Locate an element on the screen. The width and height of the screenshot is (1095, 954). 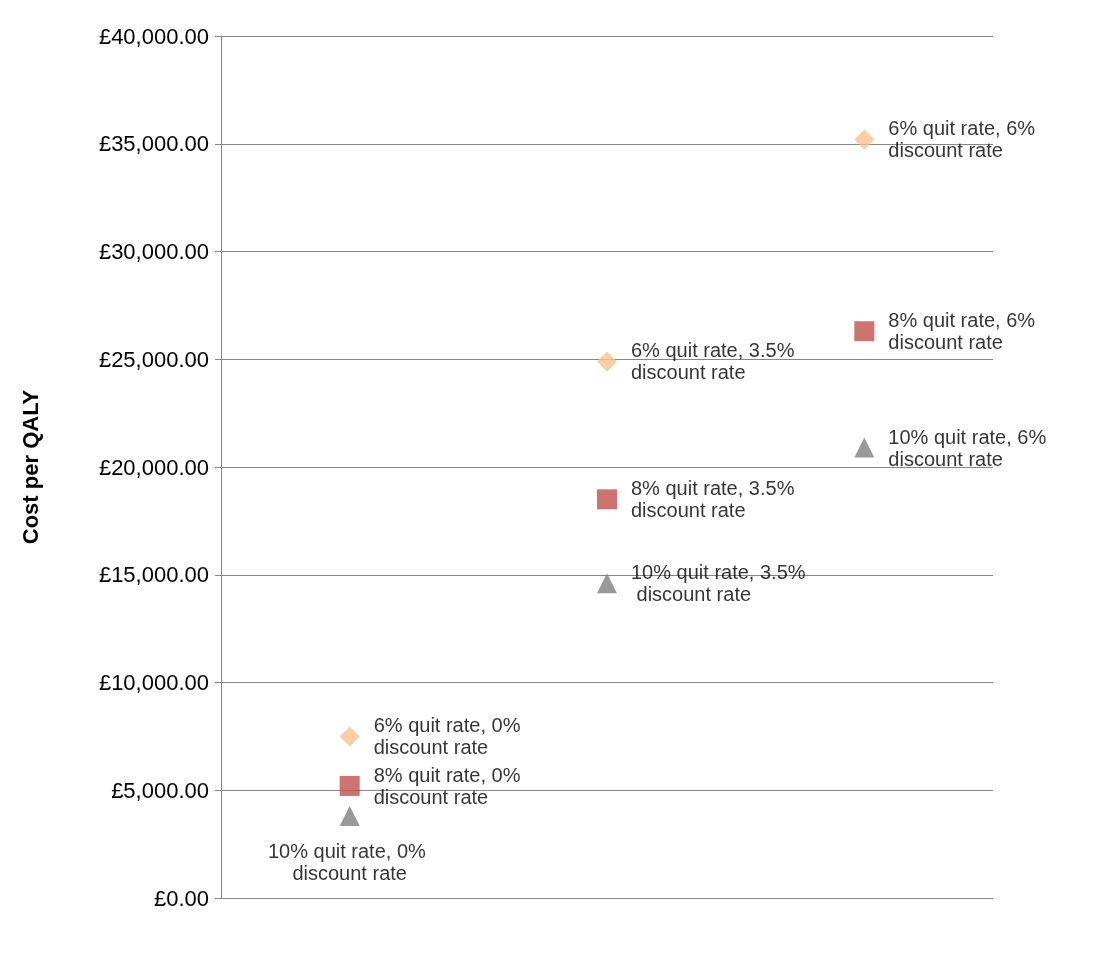
data-label: 6% quit rate, 6% discount rate is located at coordinates (964, 139).